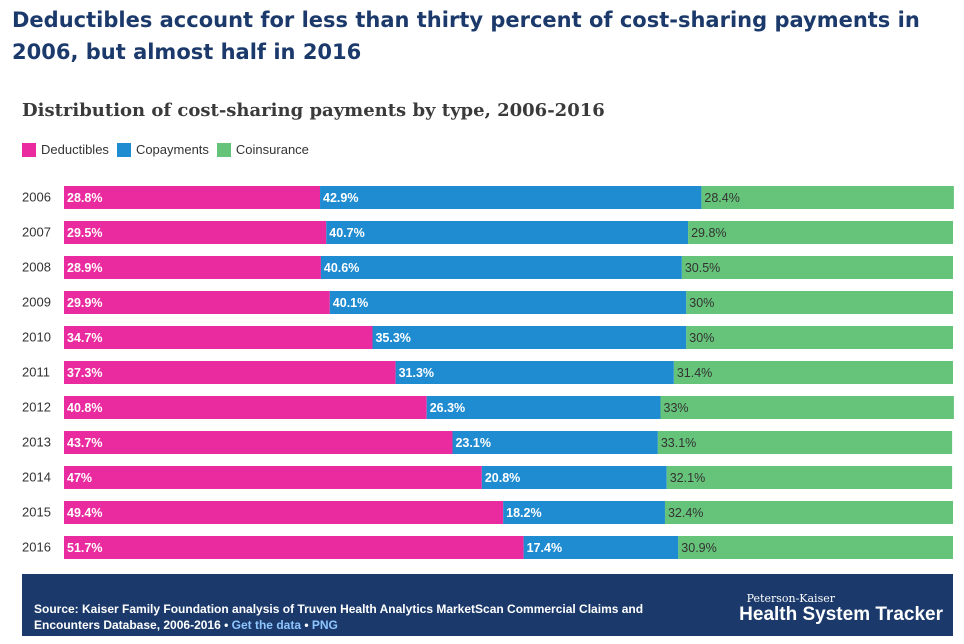  Describe the element at coordinates (698, 548) in the screenshot. I see `data-label-coinsurance-2016: 30.9%` at that location.